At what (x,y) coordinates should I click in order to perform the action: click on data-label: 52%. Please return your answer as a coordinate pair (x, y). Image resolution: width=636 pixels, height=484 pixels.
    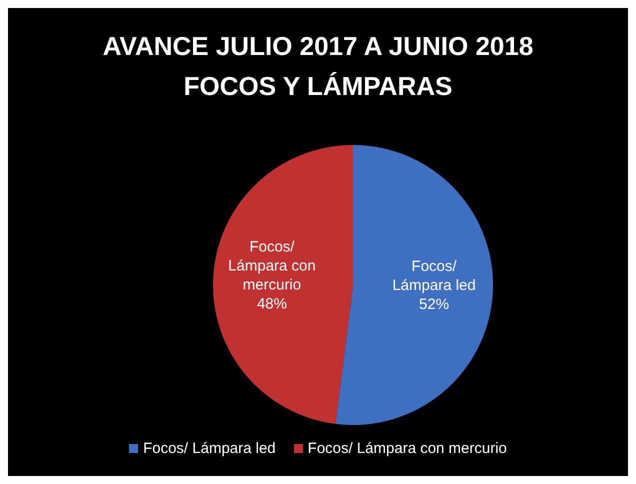
    Looking at the image, I should click on (434, 305).